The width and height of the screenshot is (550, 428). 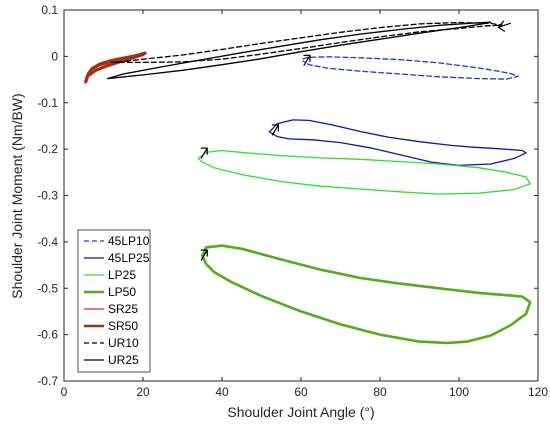 What do you see at coordinates (129, 258) in the screenshot?
I see `legend-label-45lp25: 45LP25` at bounding box center [129, 258].